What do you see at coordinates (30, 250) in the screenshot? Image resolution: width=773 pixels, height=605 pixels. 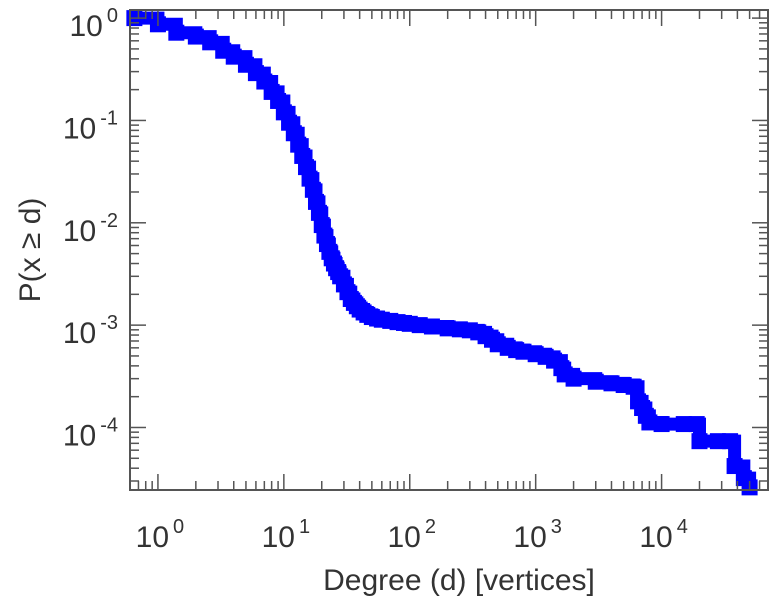 I see `y-axis-label: P(x ≥ d)` at bounding box center [30, 250].